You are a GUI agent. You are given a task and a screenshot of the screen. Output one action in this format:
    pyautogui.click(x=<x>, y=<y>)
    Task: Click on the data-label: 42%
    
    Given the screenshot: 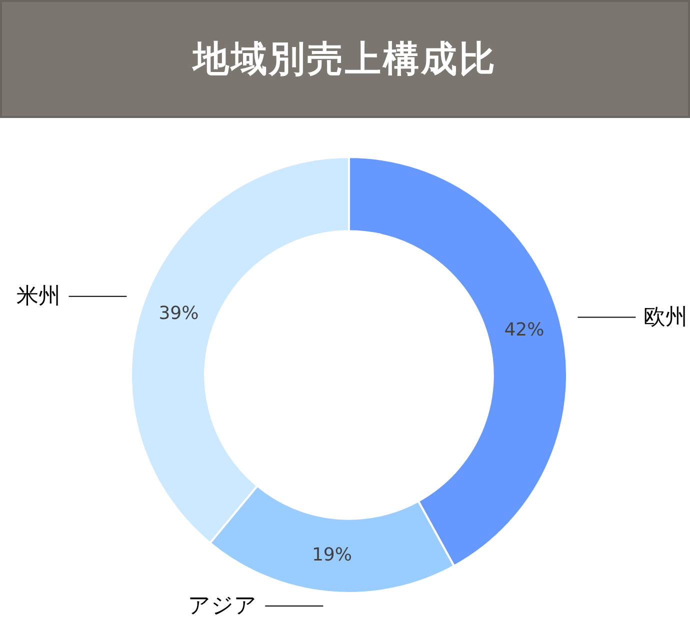 What is the action you would take?
    pyautogui.click(x=524, y=330)
    